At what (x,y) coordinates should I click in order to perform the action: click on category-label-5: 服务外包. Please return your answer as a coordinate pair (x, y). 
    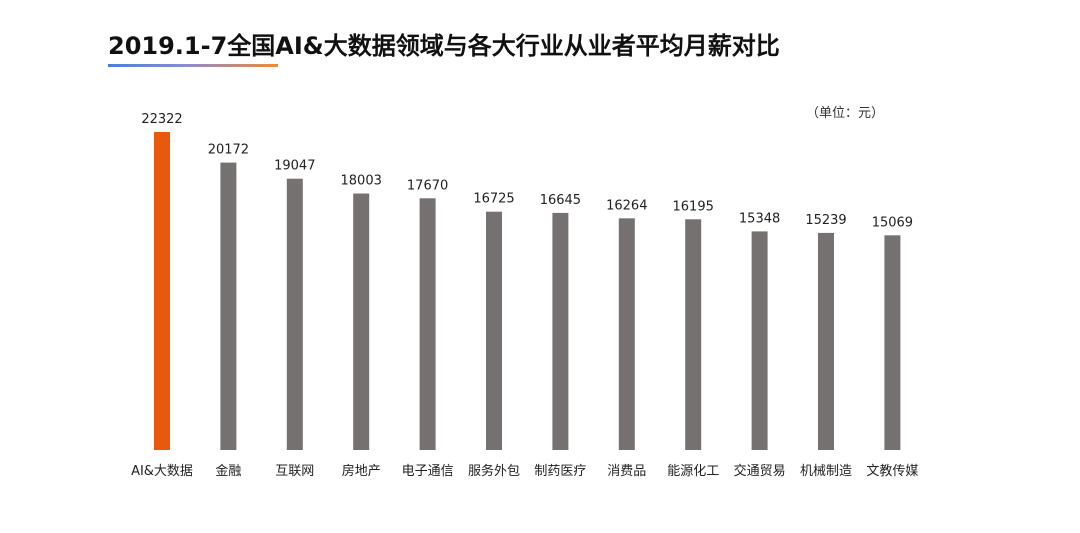
    Looking at the image, I should click on (494, 471).